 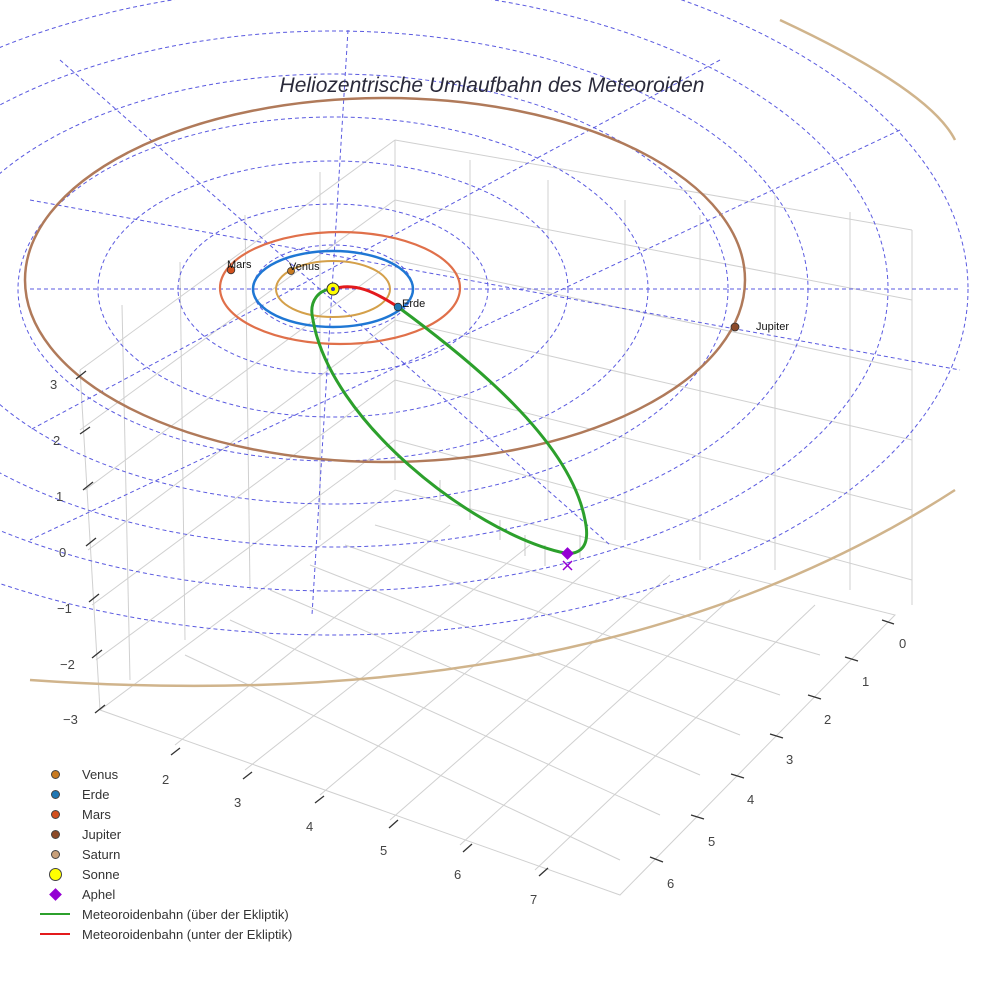 I want to click on legend-item-sonne: Sonne, so click(x=165, y=874).